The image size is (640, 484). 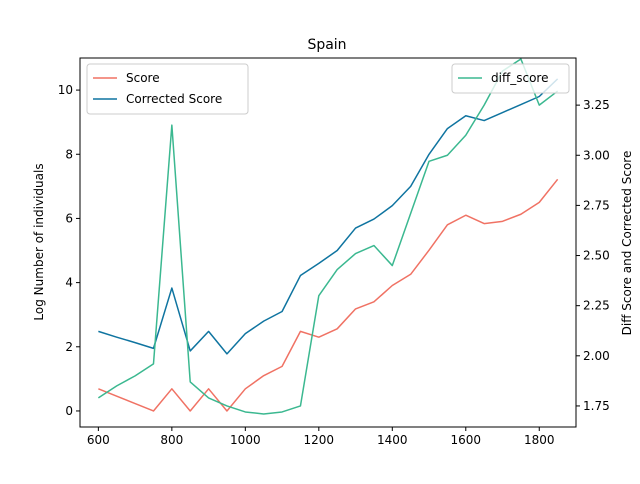 I want to click on y-right-tick-label: 2.25, so click(x=596, y=306).